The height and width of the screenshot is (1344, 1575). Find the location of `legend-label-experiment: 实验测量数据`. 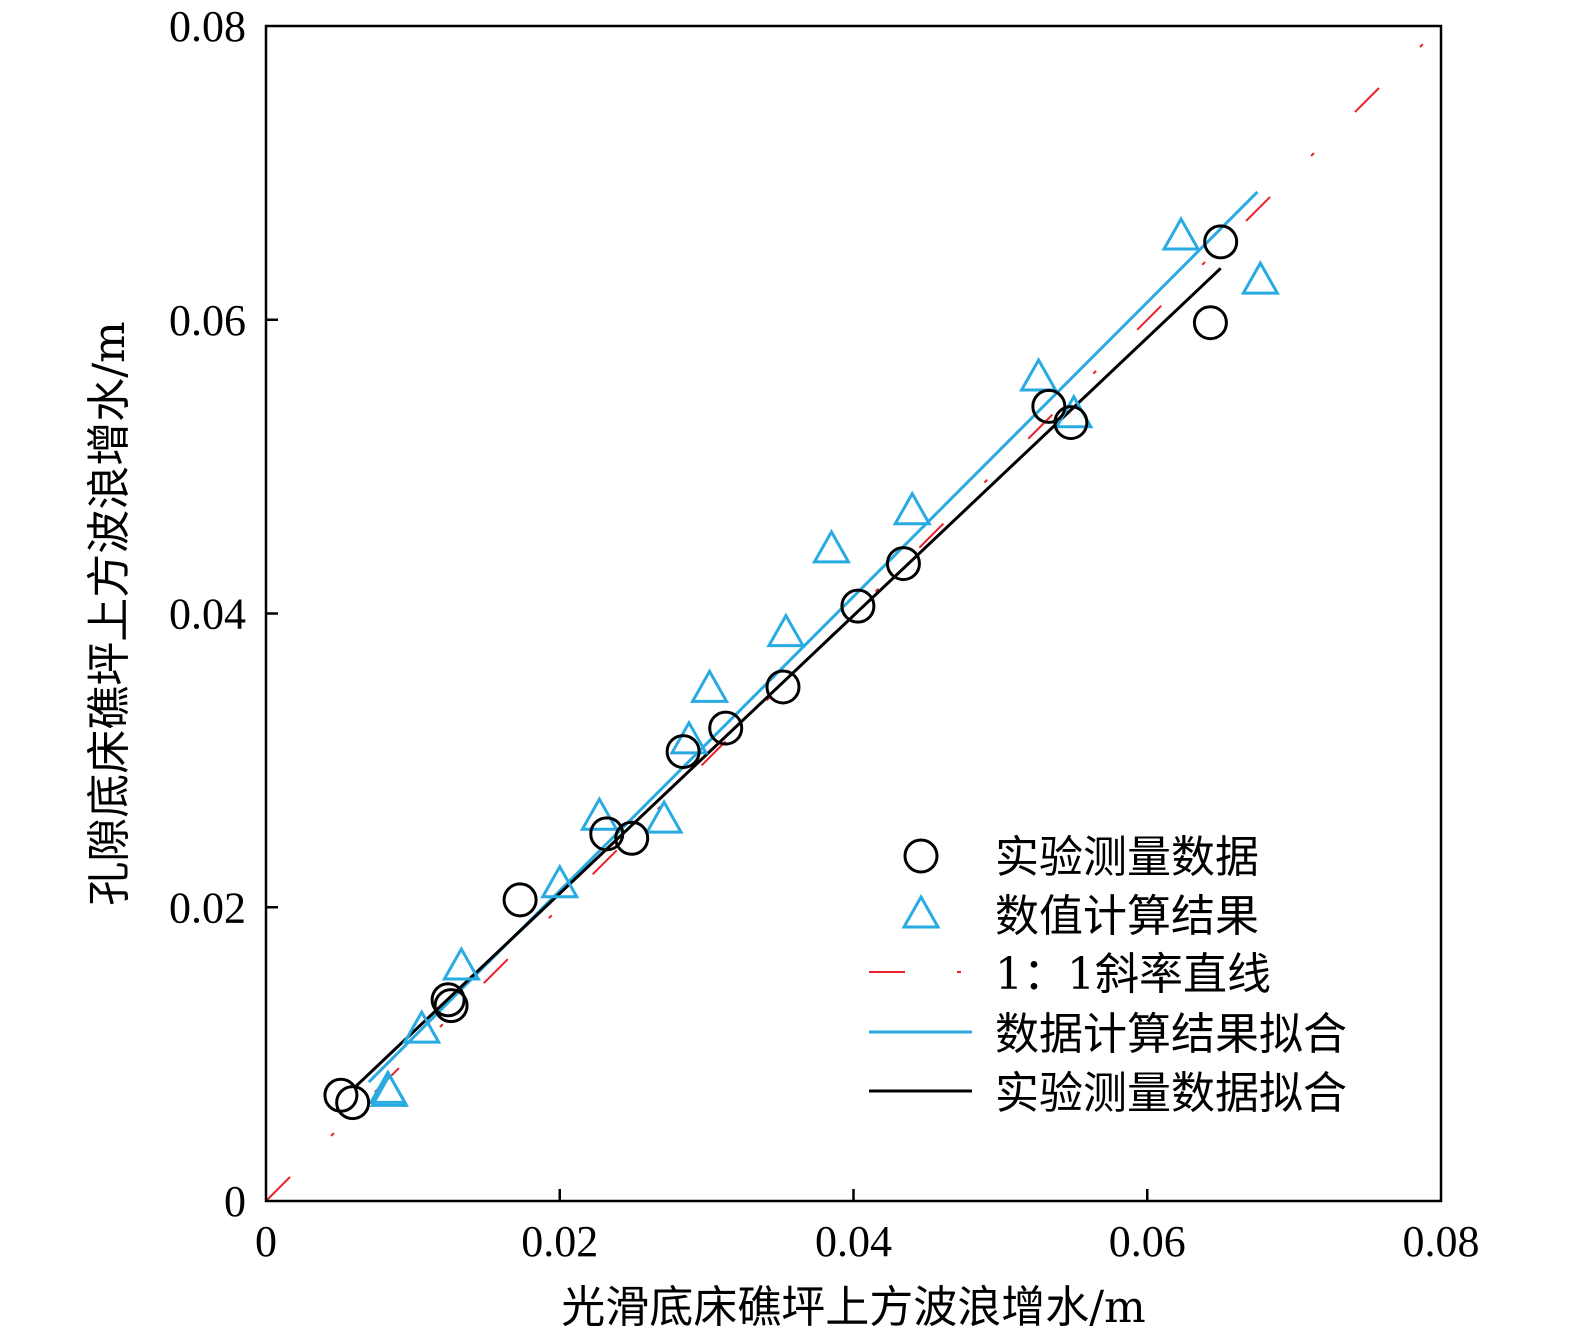

legend-label-experiment: 实验测量数据 is located at coordinates (1127, 857).